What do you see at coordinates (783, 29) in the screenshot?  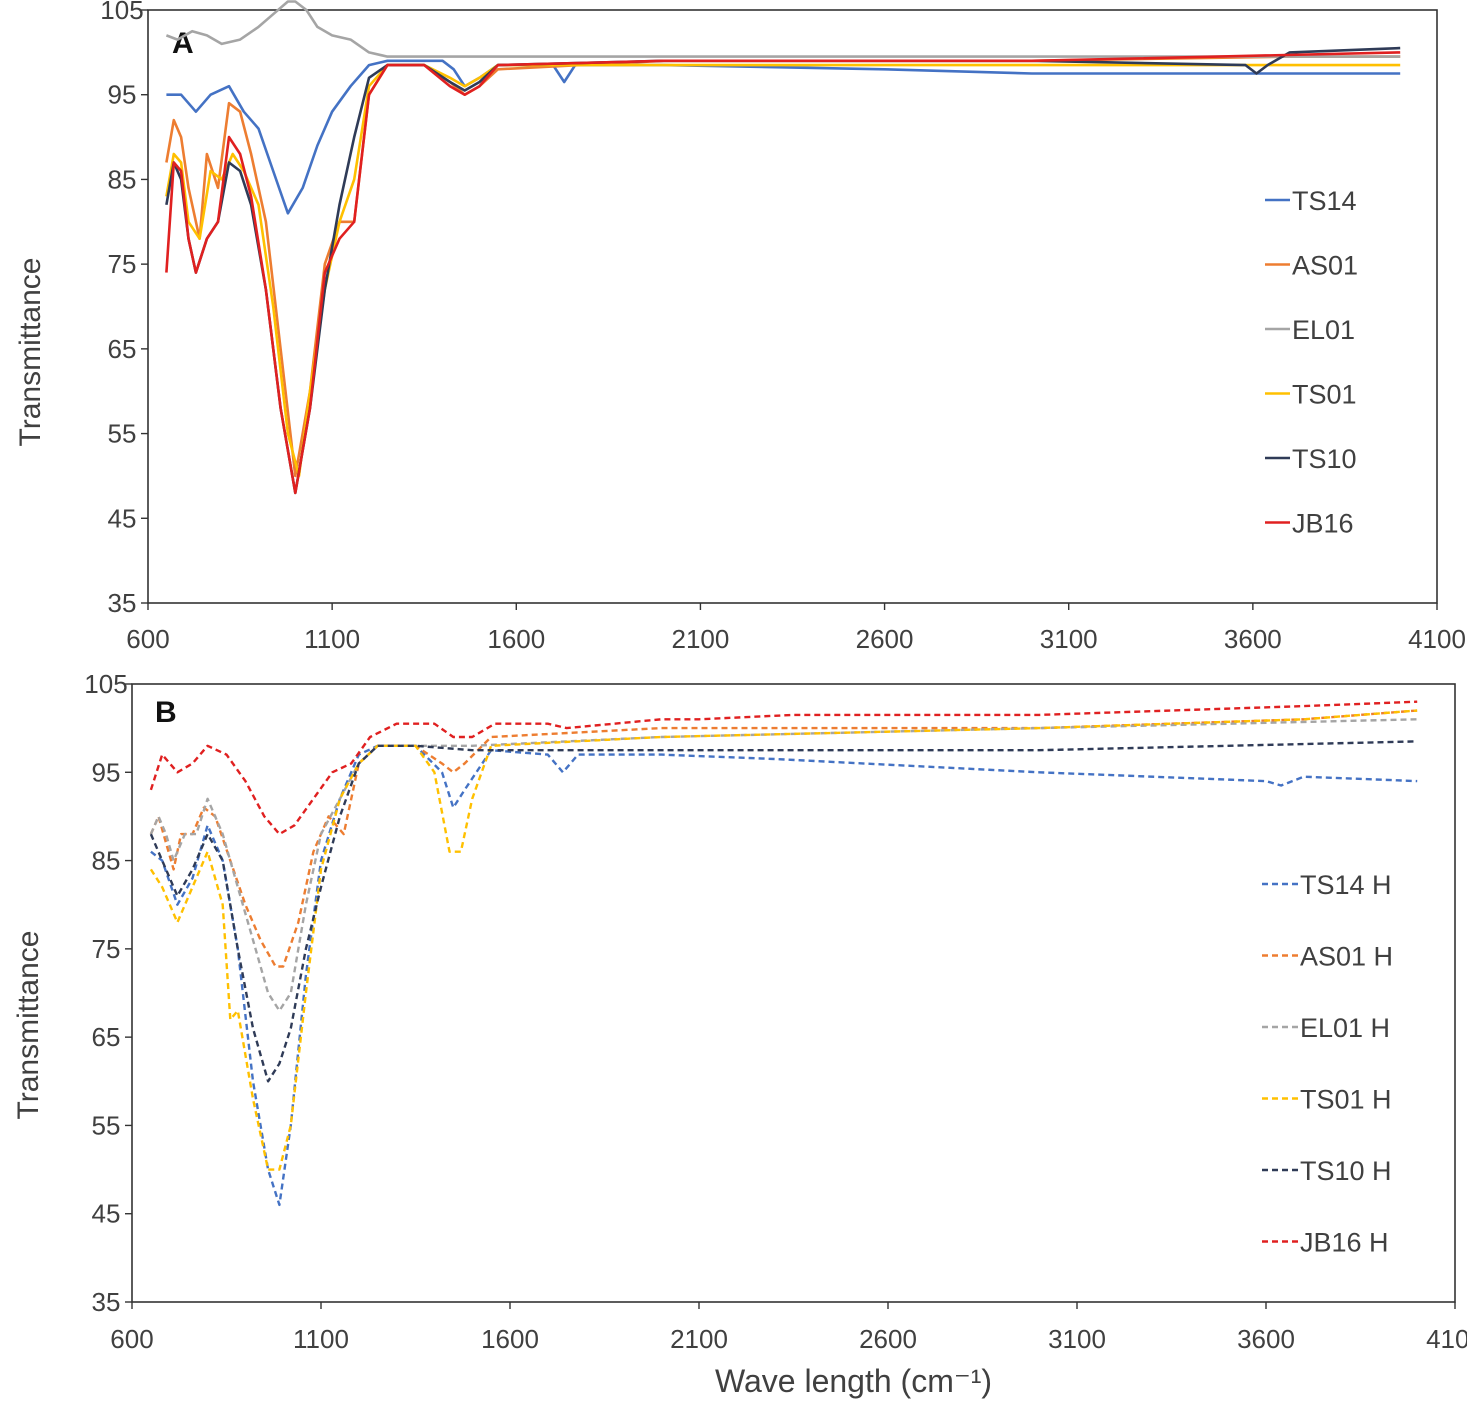 I see `series-line-el01` at bounding box center [783, 29].